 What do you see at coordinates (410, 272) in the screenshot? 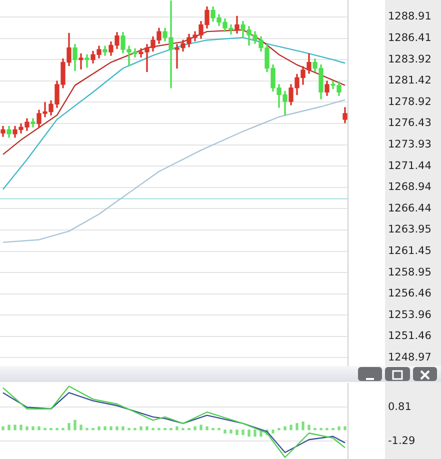
I see `y-tick-label: 1258.95` at bounding box center [410, 272].